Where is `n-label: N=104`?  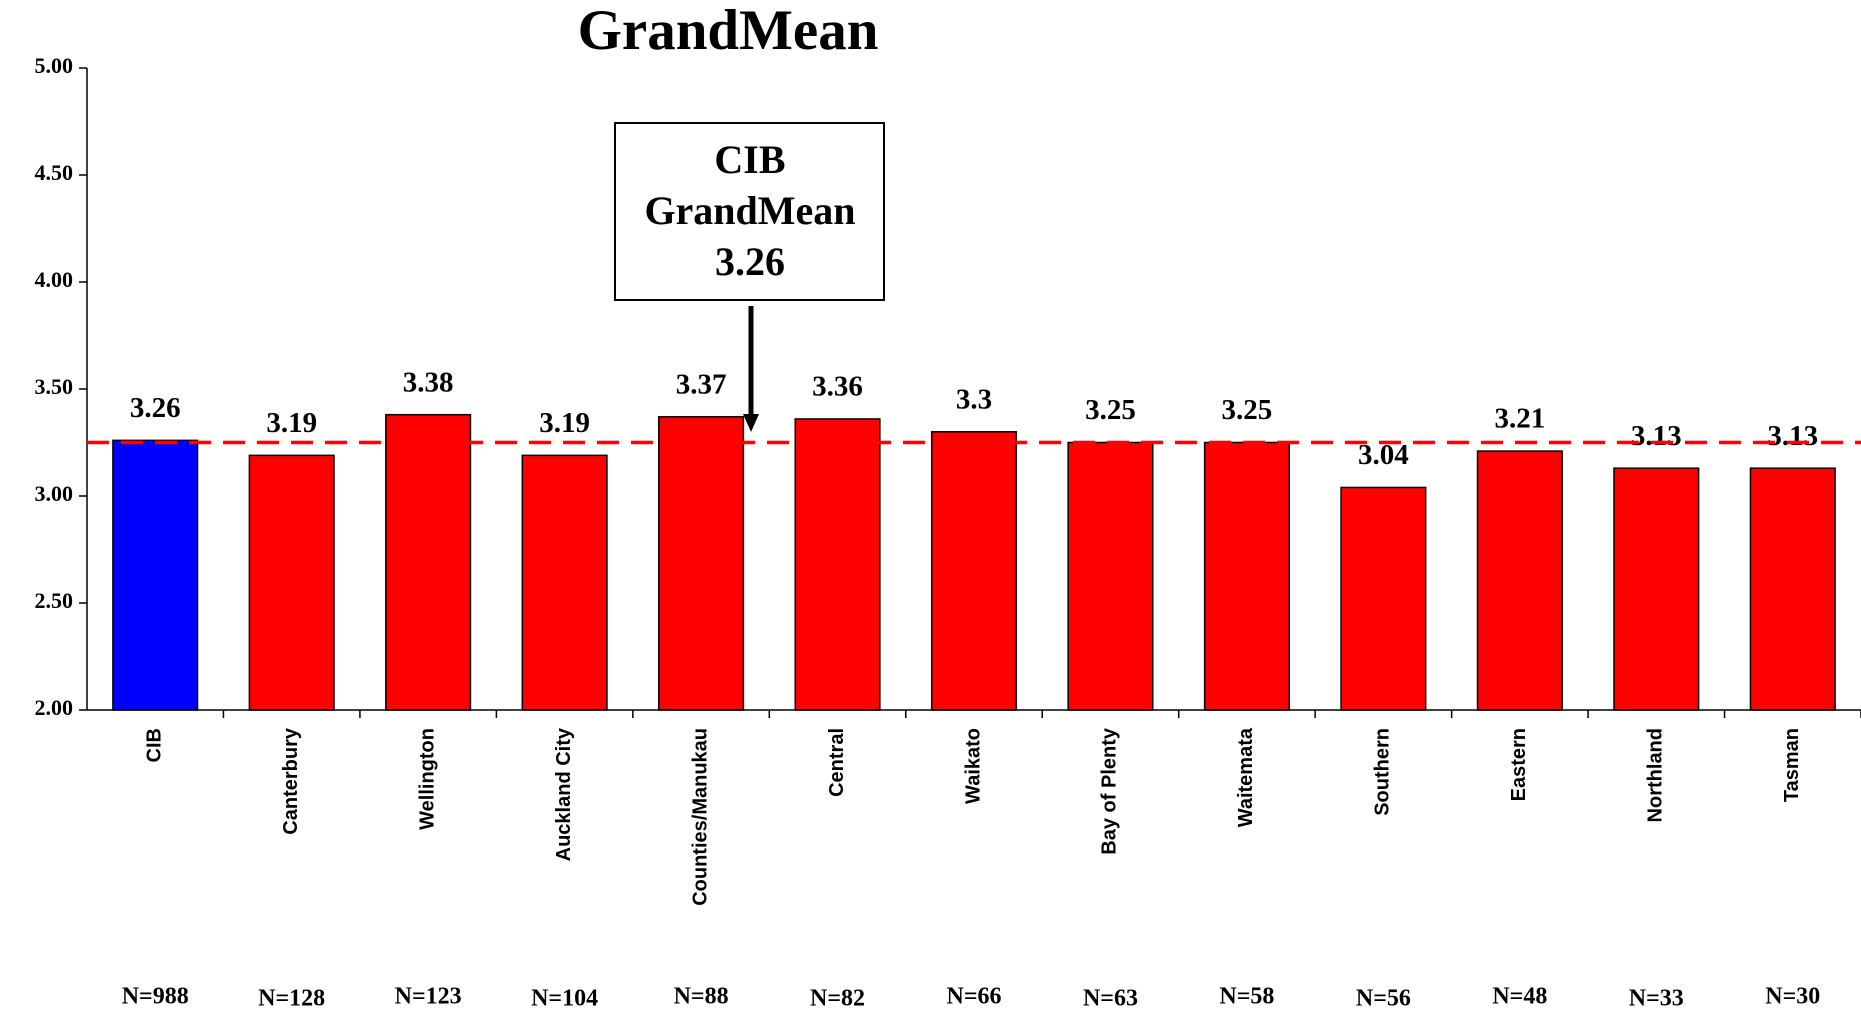 n-label: N=104 is located at coordinates (564, 999).